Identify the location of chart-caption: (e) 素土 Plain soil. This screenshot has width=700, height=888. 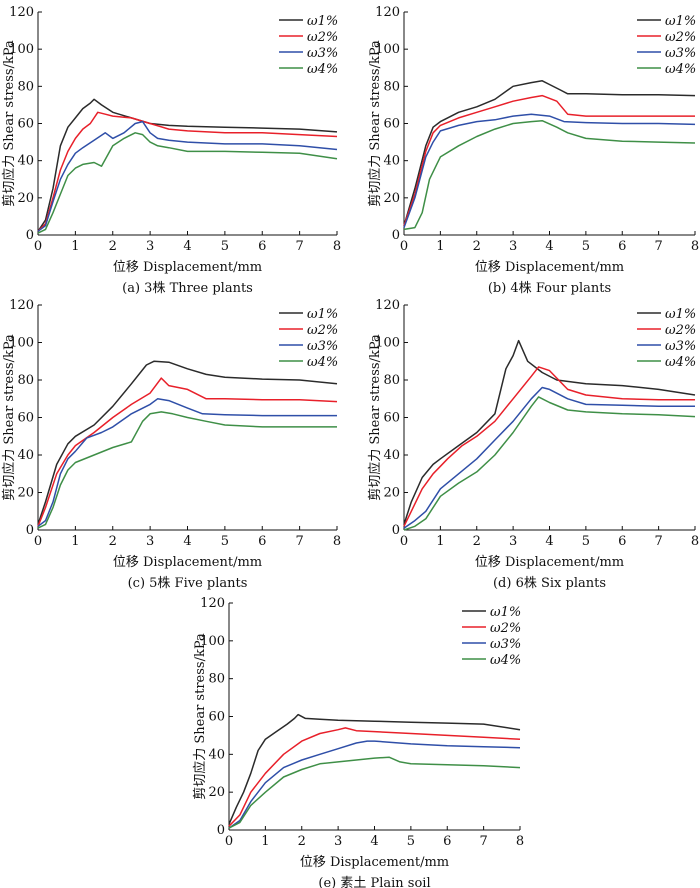
(374, 882).